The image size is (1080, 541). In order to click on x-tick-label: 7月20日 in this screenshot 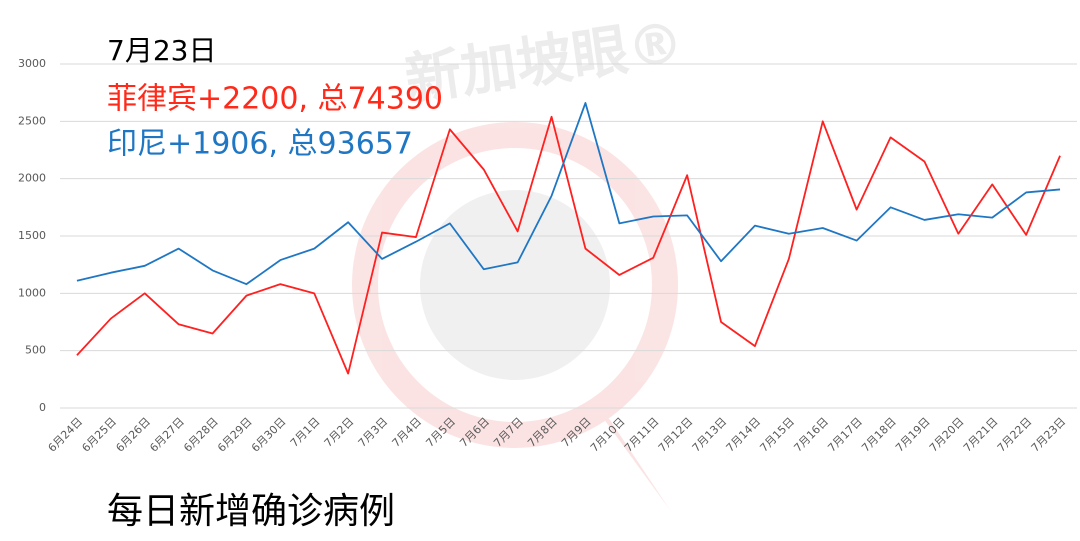, I will do `click(947, 435)`.